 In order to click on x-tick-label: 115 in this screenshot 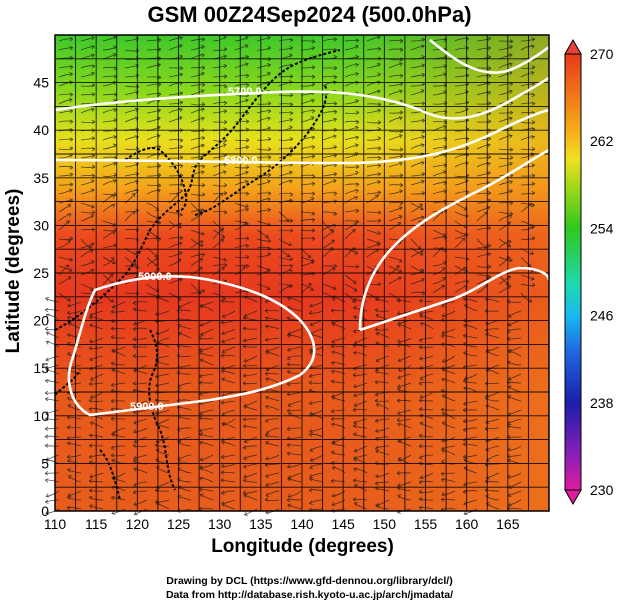, I will do `click(96, 524)`.